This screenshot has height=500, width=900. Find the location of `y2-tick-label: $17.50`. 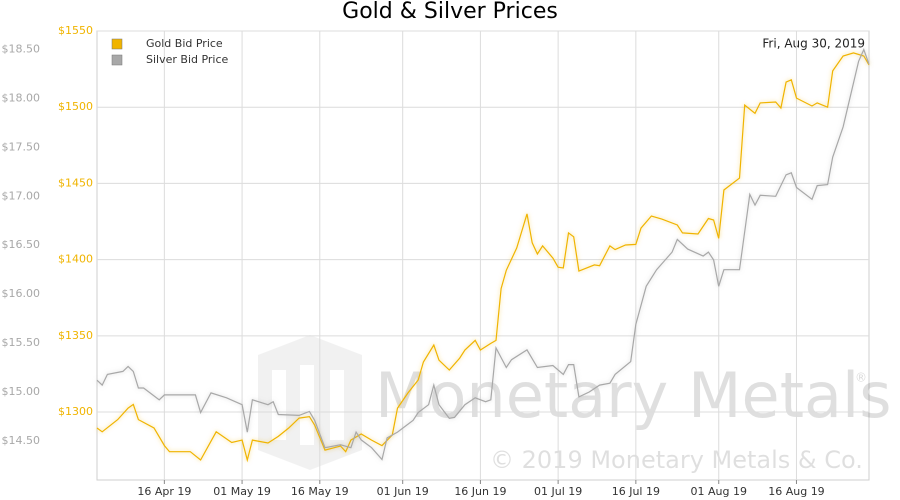

y2-tick-label: $17.50 is located at coordinates (21, 146).